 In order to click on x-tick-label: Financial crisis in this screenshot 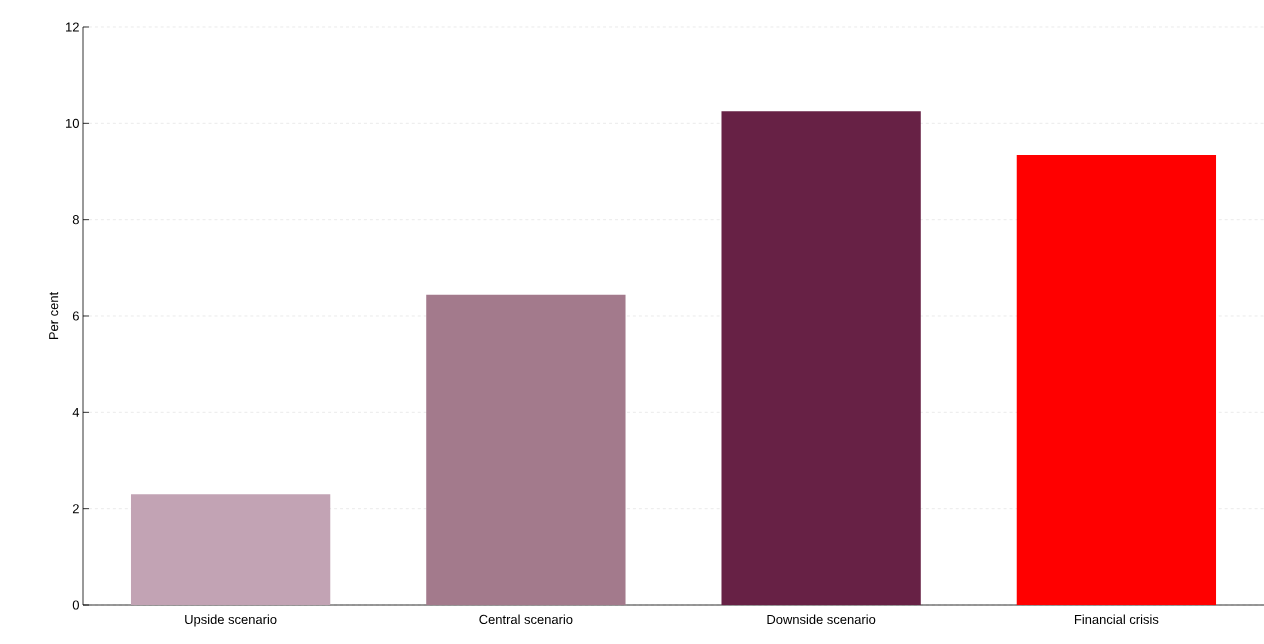, I will do `click(1116, 619)`.